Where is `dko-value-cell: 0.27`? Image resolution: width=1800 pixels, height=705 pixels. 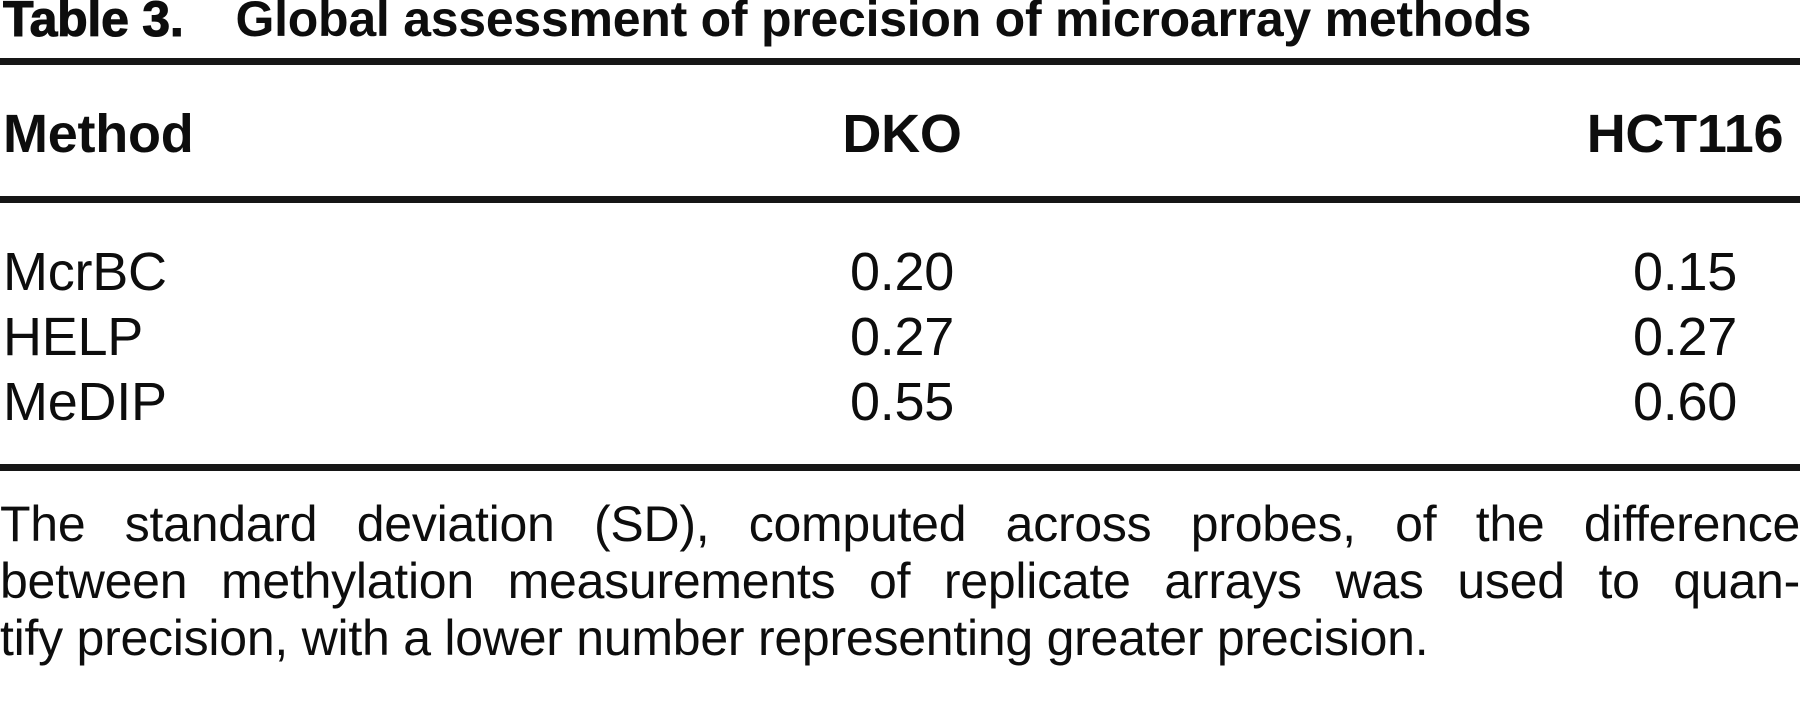
dko-value-cell: 0.27 is located at coordinates (902, 337).